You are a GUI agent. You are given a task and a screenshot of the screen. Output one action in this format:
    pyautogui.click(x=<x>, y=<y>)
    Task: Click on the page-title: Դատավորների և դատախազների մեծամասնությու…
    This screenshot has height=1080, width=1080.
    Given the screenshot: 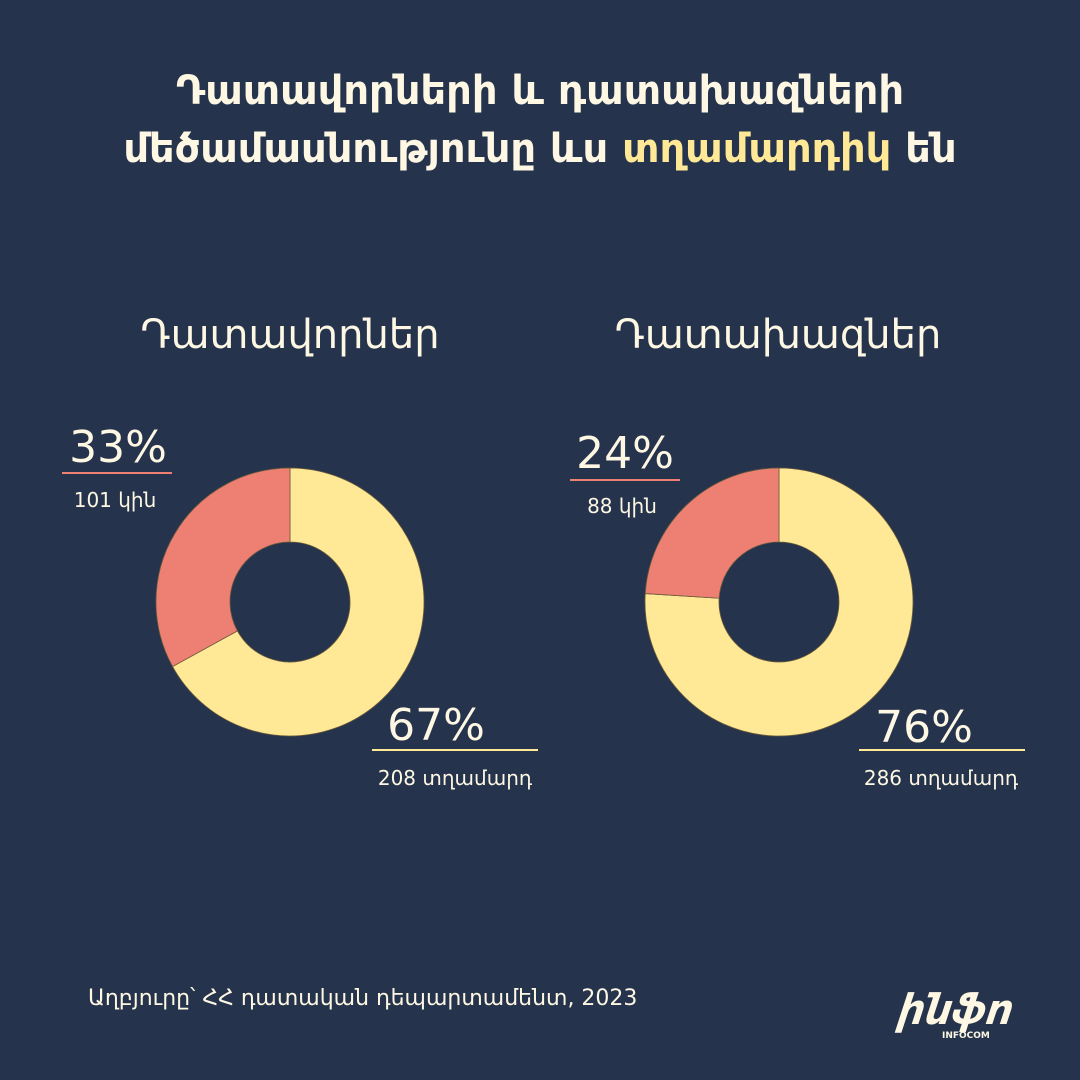 What is the action you would take?
    pyautogui.click(x=540, y=120)
    